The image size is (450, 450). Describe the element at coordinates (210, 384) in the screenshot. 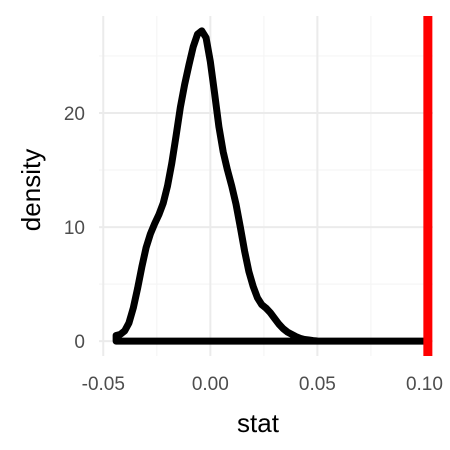

I see `x-tick-label: 0.00` at that location.